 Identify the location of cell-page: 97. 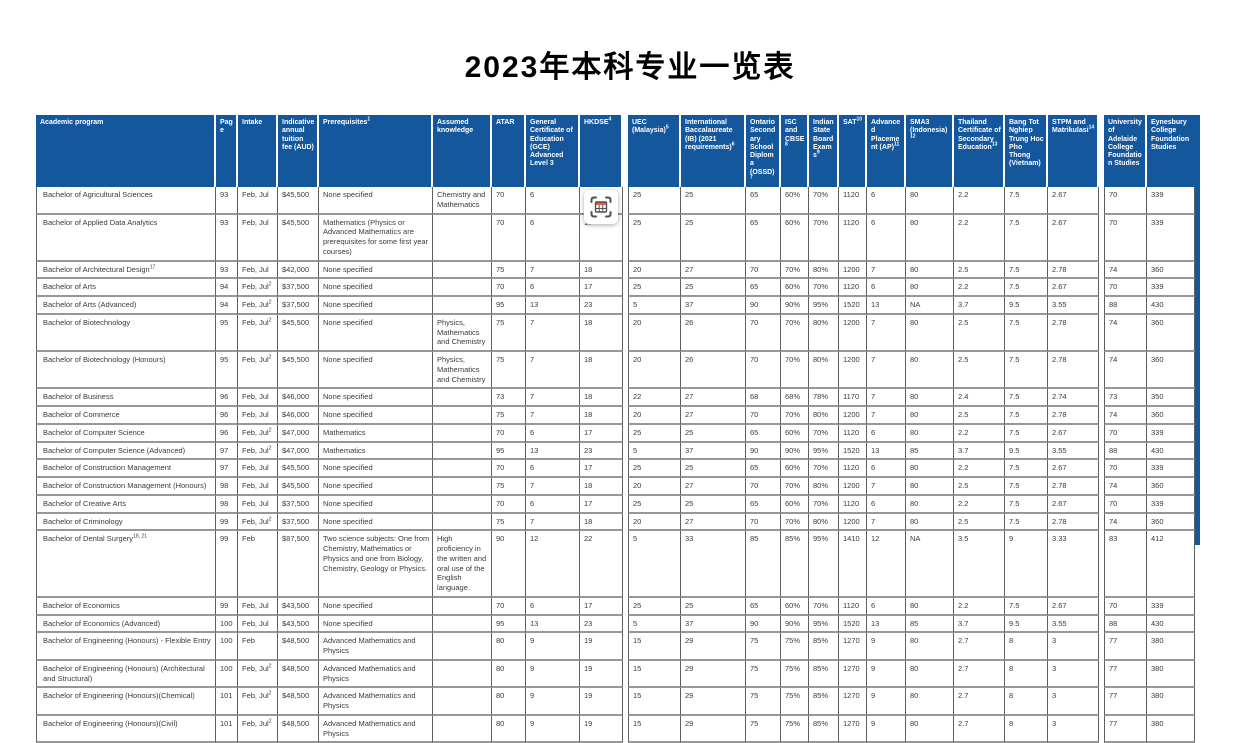
(227, 469).